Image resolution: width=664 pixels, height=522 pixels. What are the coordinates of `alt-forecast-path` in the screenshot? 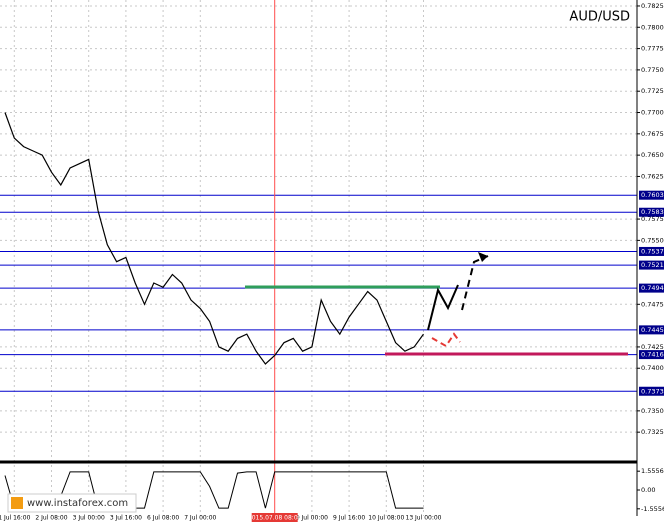 It's located at (446, 340).